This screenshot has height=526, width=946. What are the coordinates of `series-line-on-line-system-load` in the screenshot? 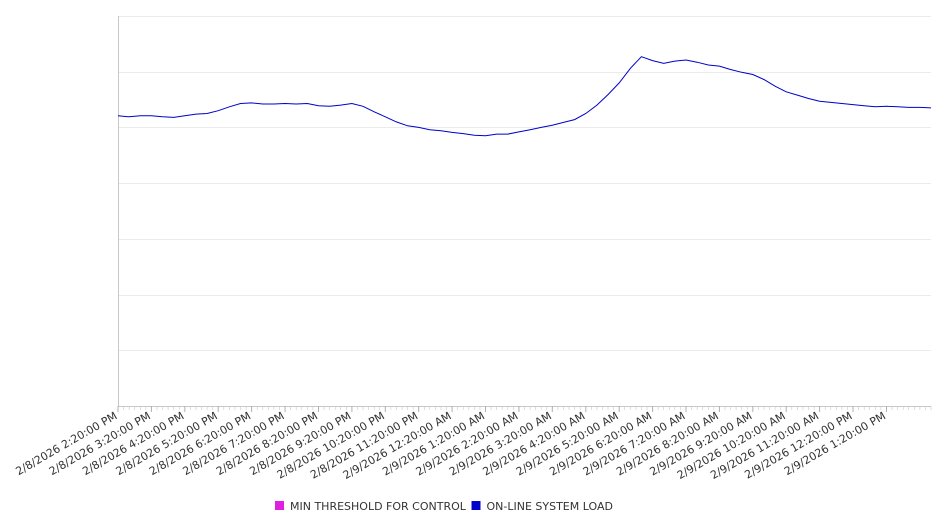 It's located at (524, 96).